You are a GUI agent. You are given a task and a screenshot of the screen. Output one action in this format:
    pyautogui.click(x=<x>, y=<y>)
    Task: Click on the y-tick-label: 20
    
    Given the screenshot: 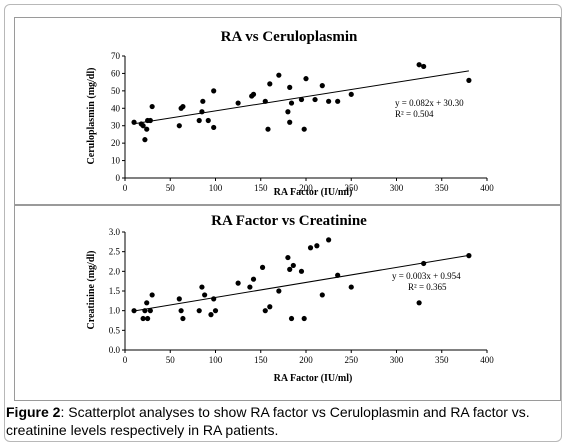 What is the action you would take?
    pyautogui.click(x=116, y=143)
    